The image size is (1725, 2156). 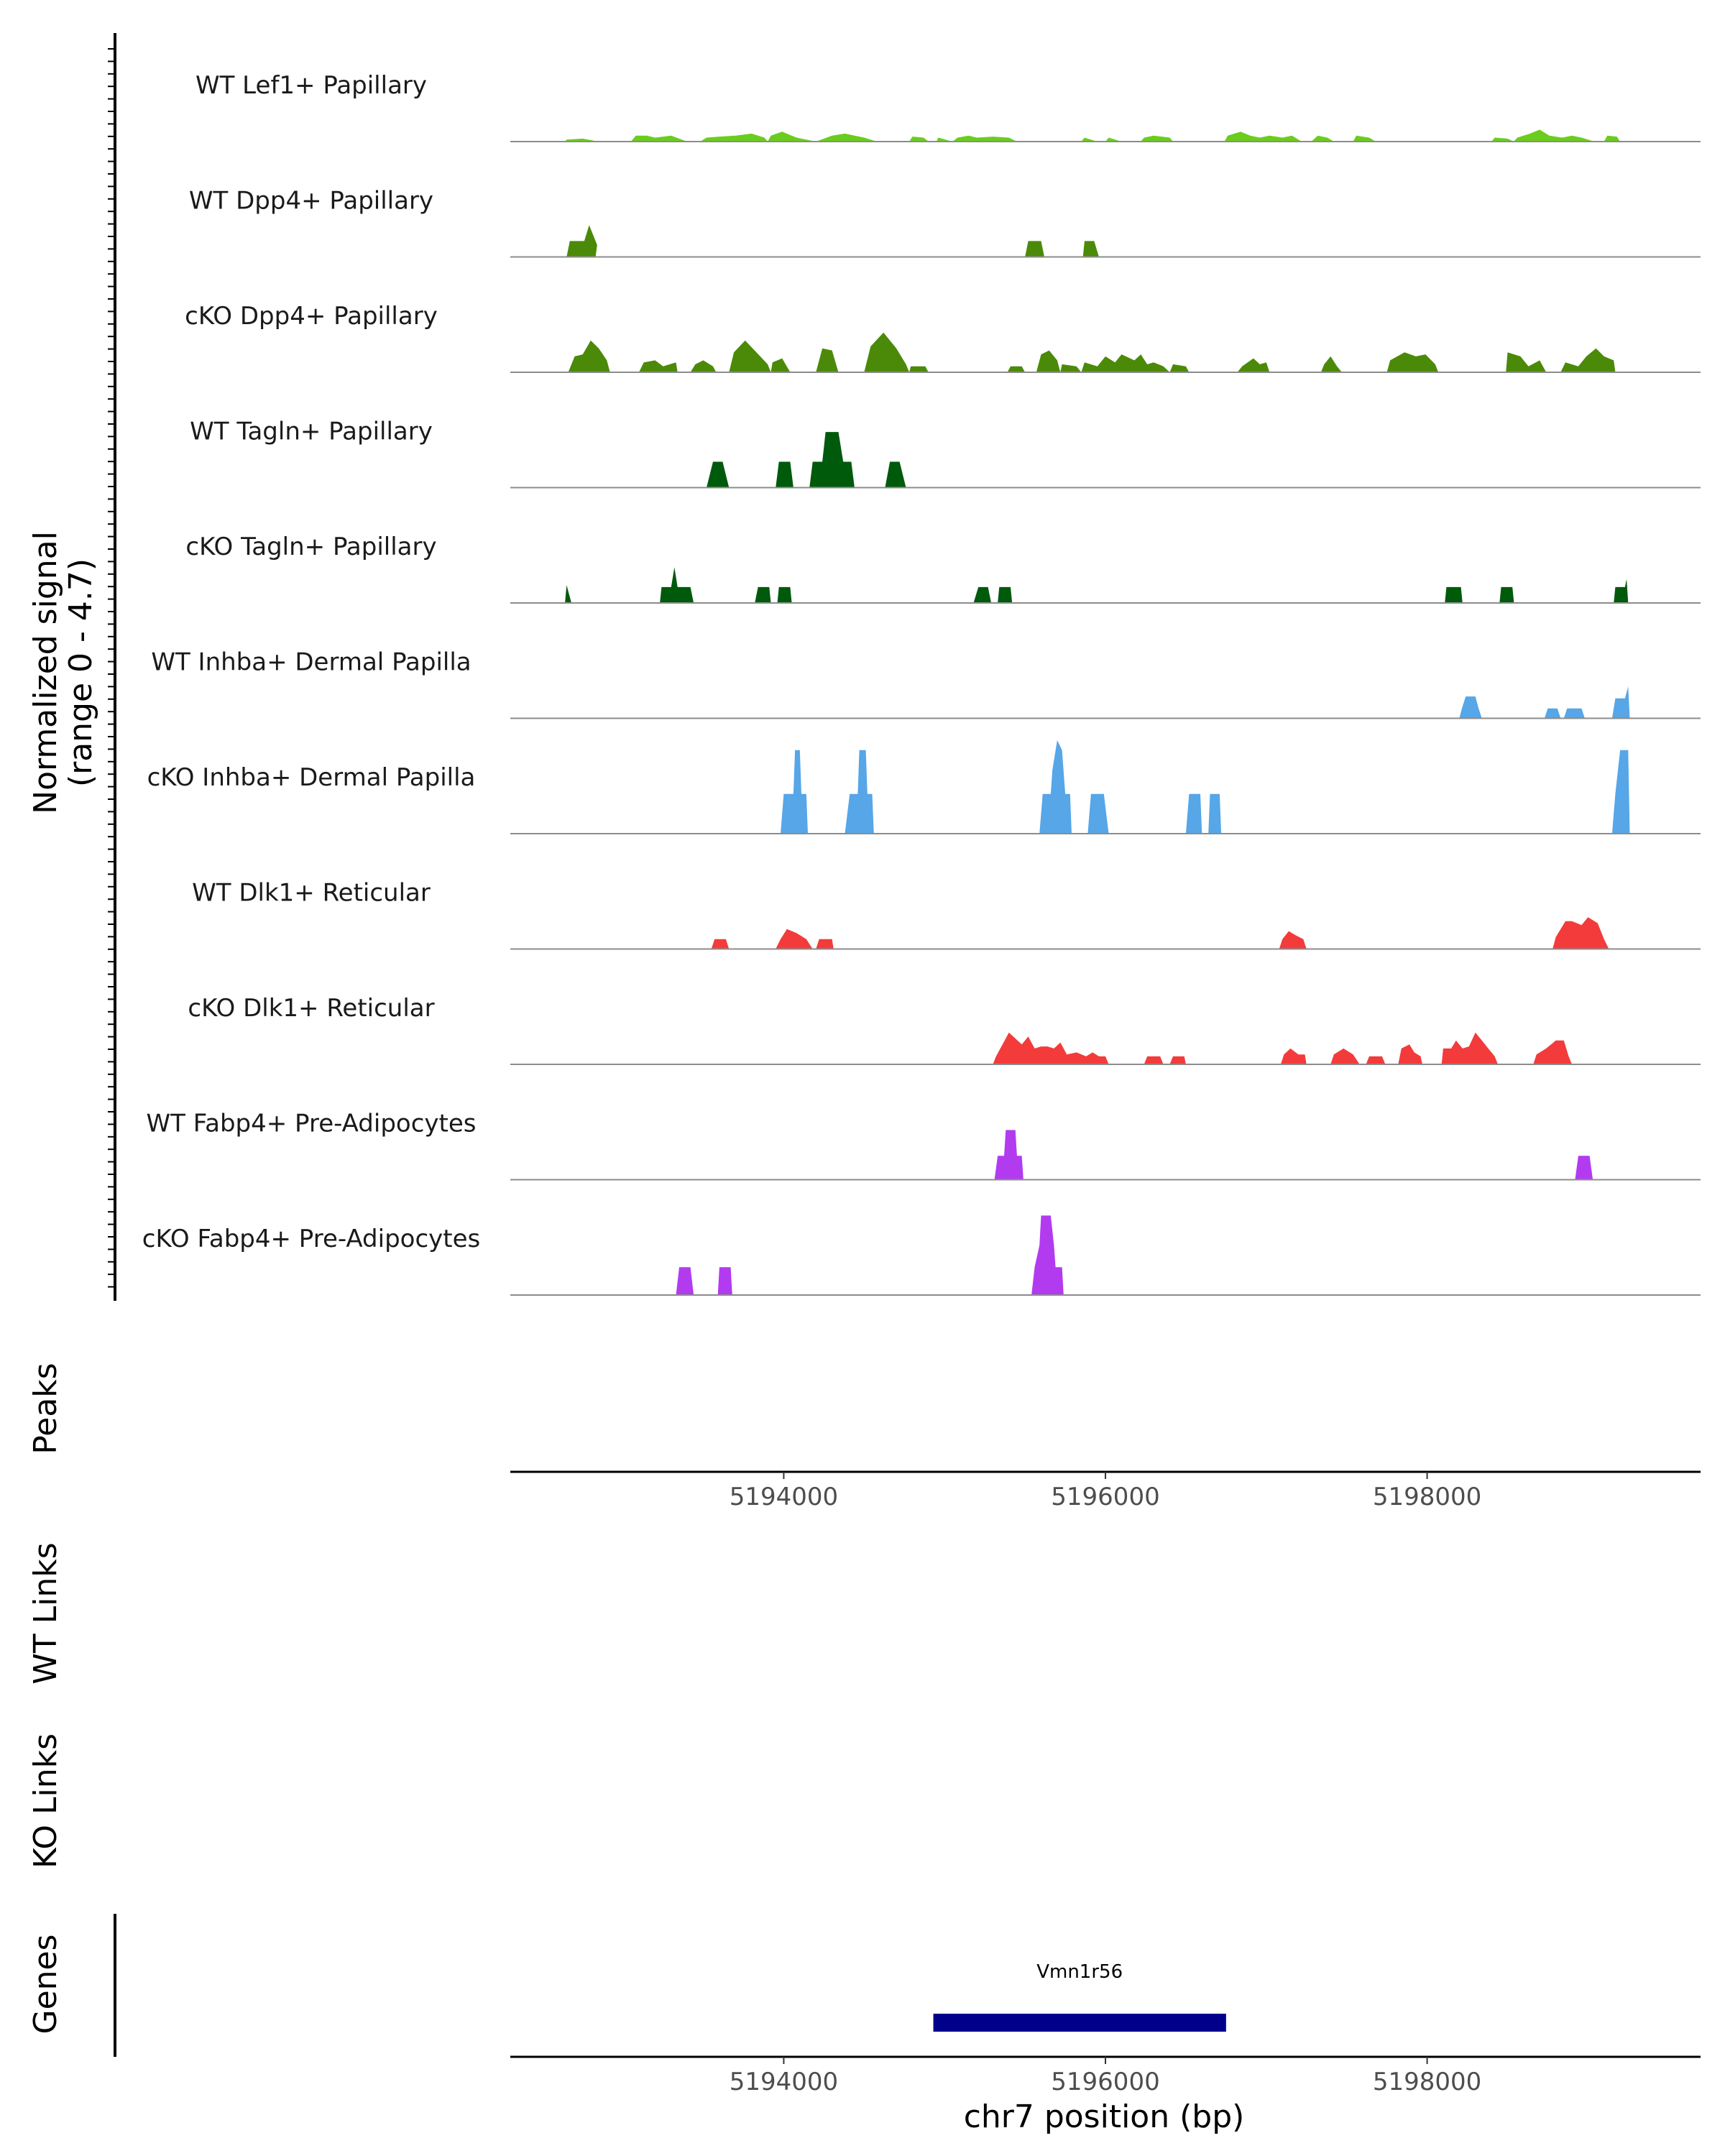 What do you see at coordinates (1079, 2023) in the screenshot?
I see `gene-body` at bounding box center [1079, 2023].